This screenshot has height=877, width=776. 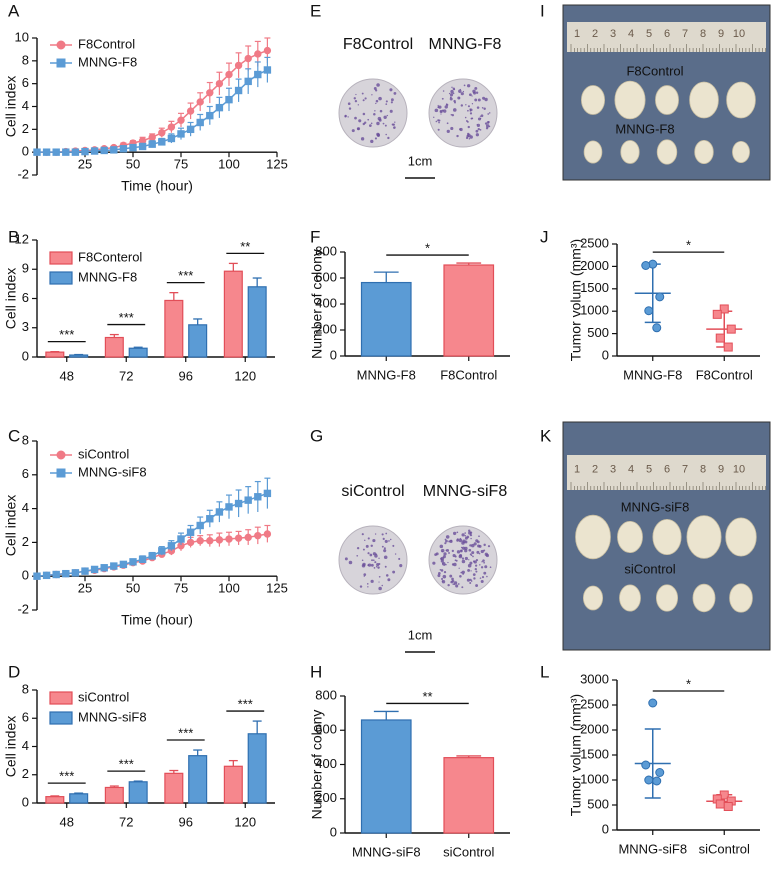 I want to click on legend-label: F8Control, so click(x=106, y=43).